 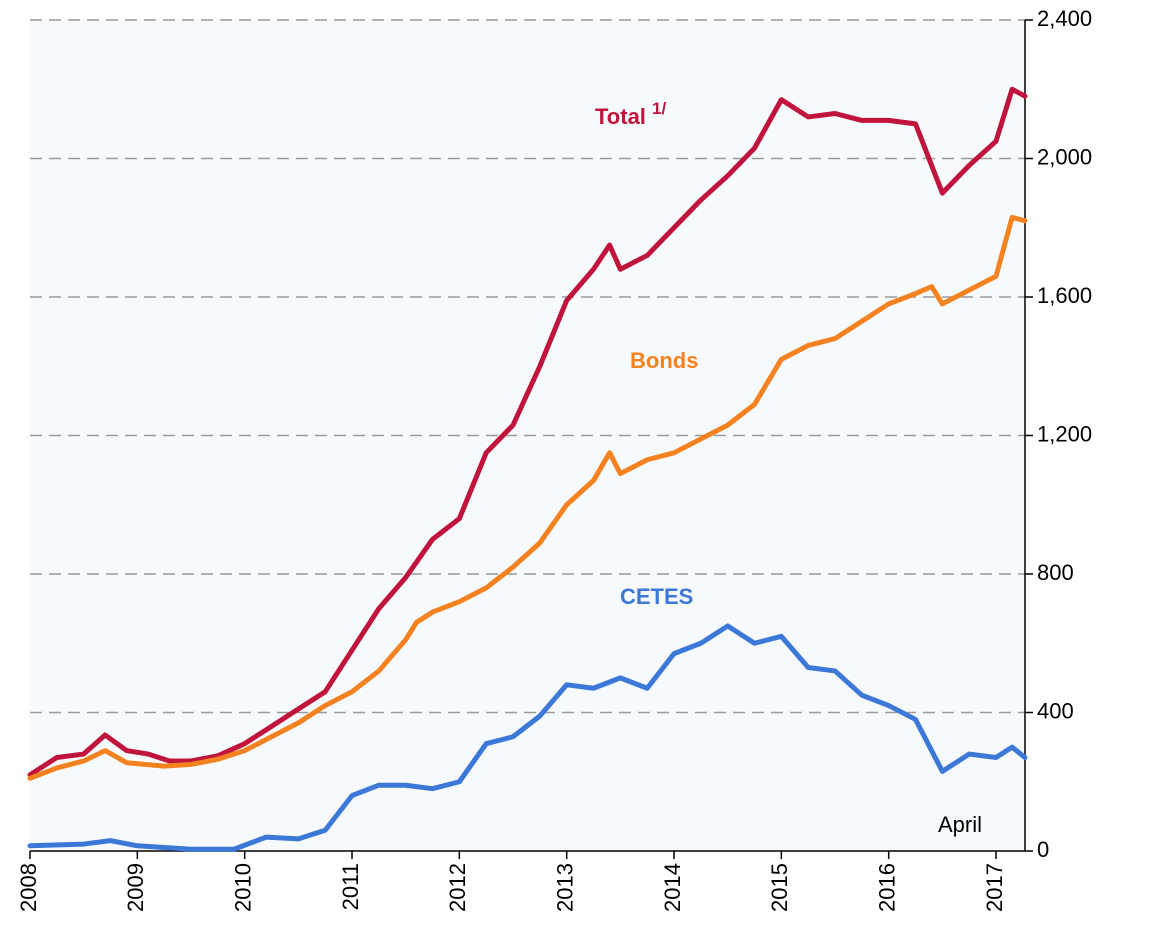 I want to click on x-tick-label: 2016, so click(x=886, y=887).